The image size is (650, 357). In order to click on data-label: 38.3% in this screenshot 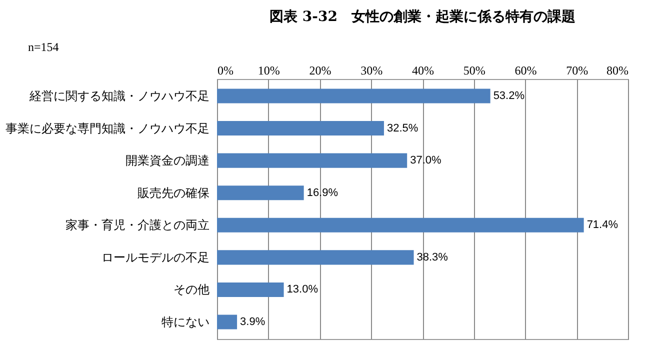, I will do `click(432, 257)`.